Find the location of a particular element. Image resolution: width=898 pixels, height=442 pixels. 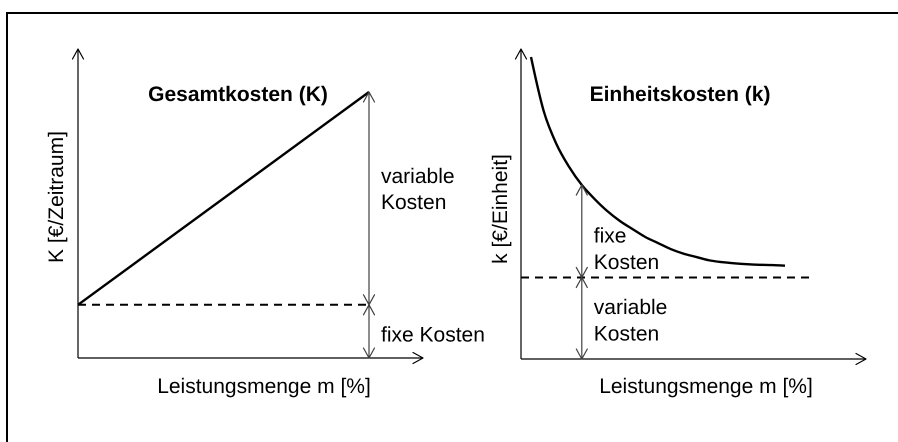

y-axis-title: k [€/Einheit] is located at coordinates (500, 209).